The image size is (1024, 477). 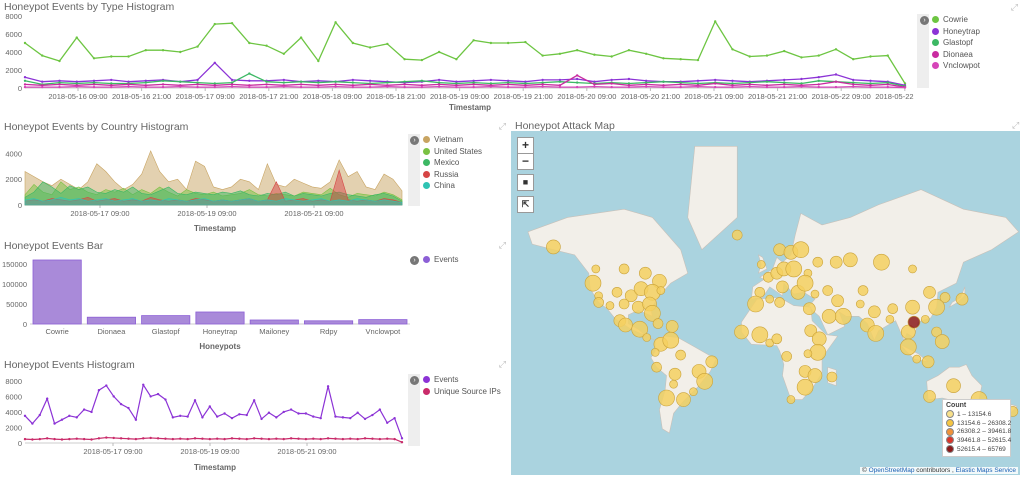 I want to click on fit-bounds-button: ⇱, so click(x=525, y=204).